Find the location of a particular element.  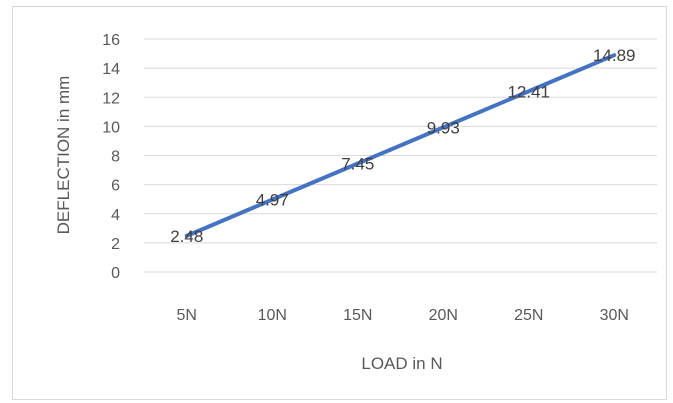

y-tick-label: 10 is located at coordinates (111, 127).